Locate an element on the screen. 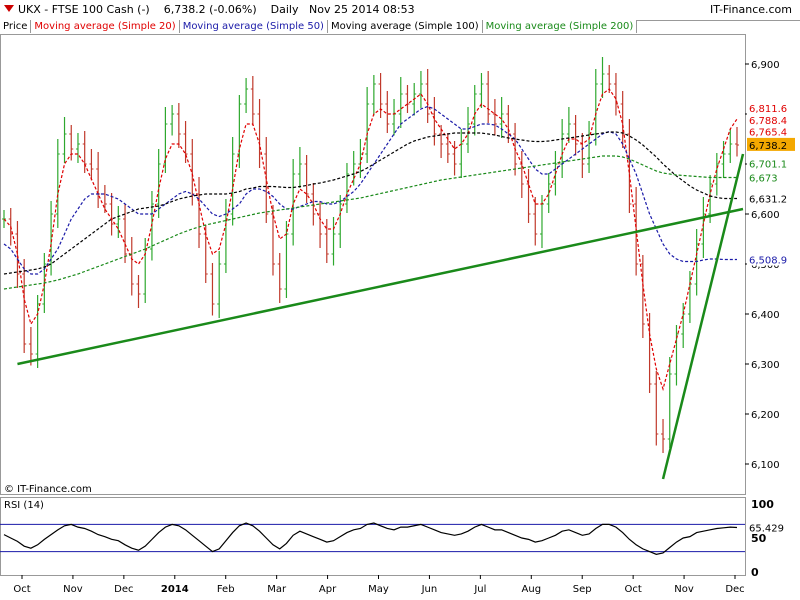 This screenshot has width=800, height=600. date-tick-label: Jun is located at coordinates (429, 589).